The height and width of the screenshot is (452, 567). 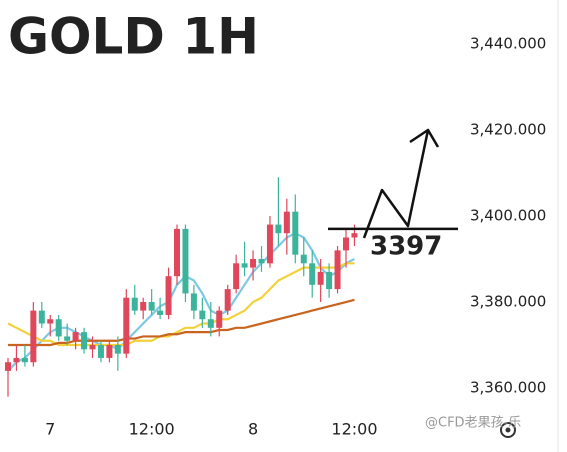 What do you see at coordinates (253, 429) in the screenshot?
I see `x-tick-label: 8` at bounding box center [253, 429].